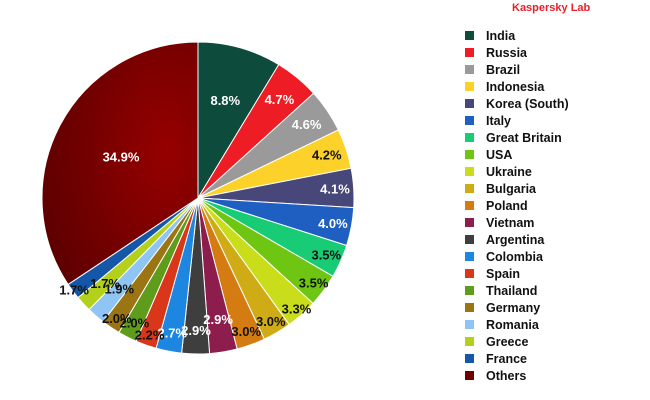  Describe the element at coordinates (326, 254) in the screenshot. I see `slice-label-great-britain: 3.5%` at that location.